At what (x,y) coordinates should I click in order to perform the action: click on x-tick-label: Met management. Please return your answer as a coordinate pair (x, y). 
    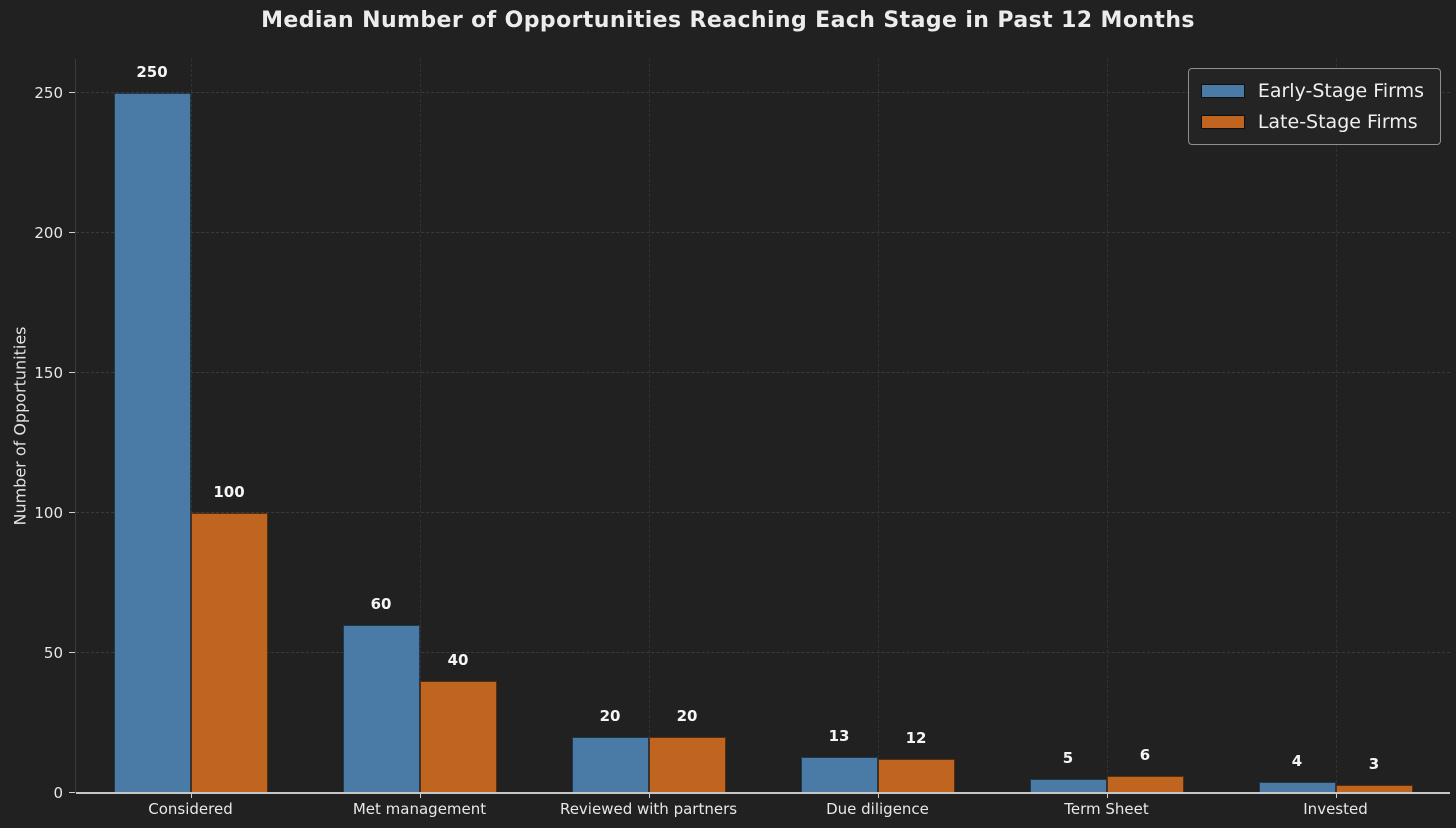
    Looking at the image, I should click on (419, 809).